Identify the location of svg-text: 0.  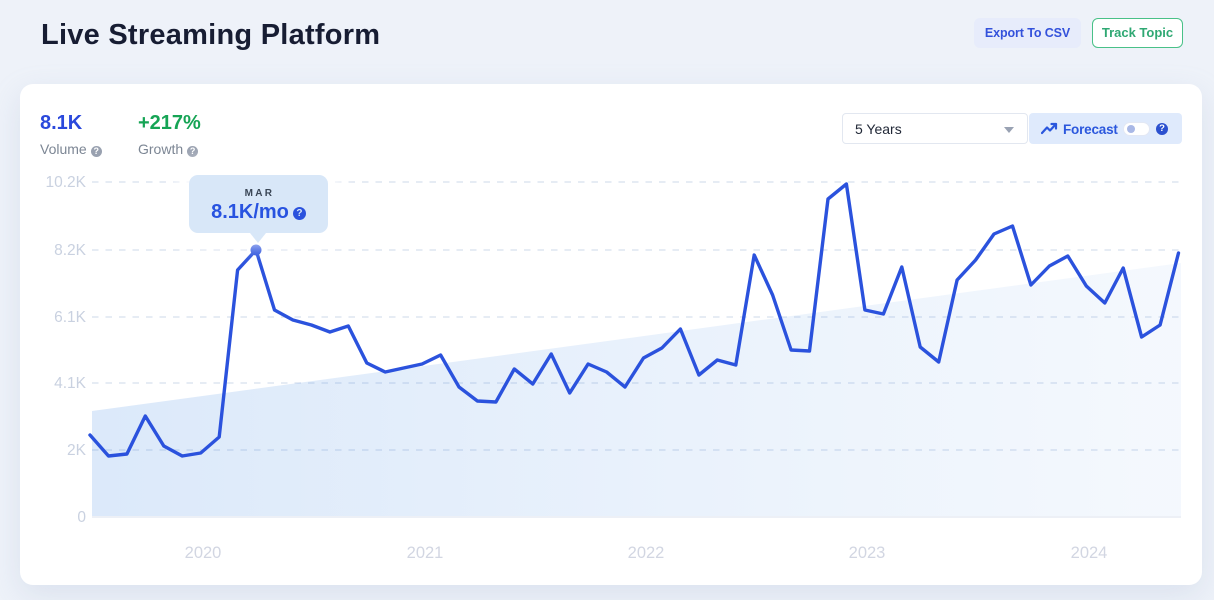
(81, 517).